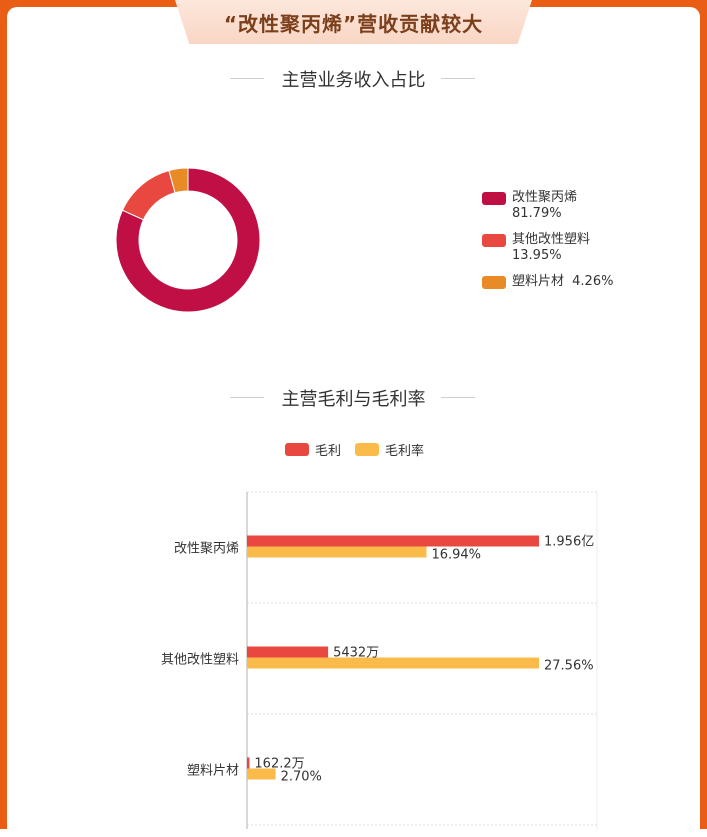  What do you see at coordinates (545, 197) in the screenshot?
I see `legend-label: 改性聚丙烯` at bounding box center [545, 197].